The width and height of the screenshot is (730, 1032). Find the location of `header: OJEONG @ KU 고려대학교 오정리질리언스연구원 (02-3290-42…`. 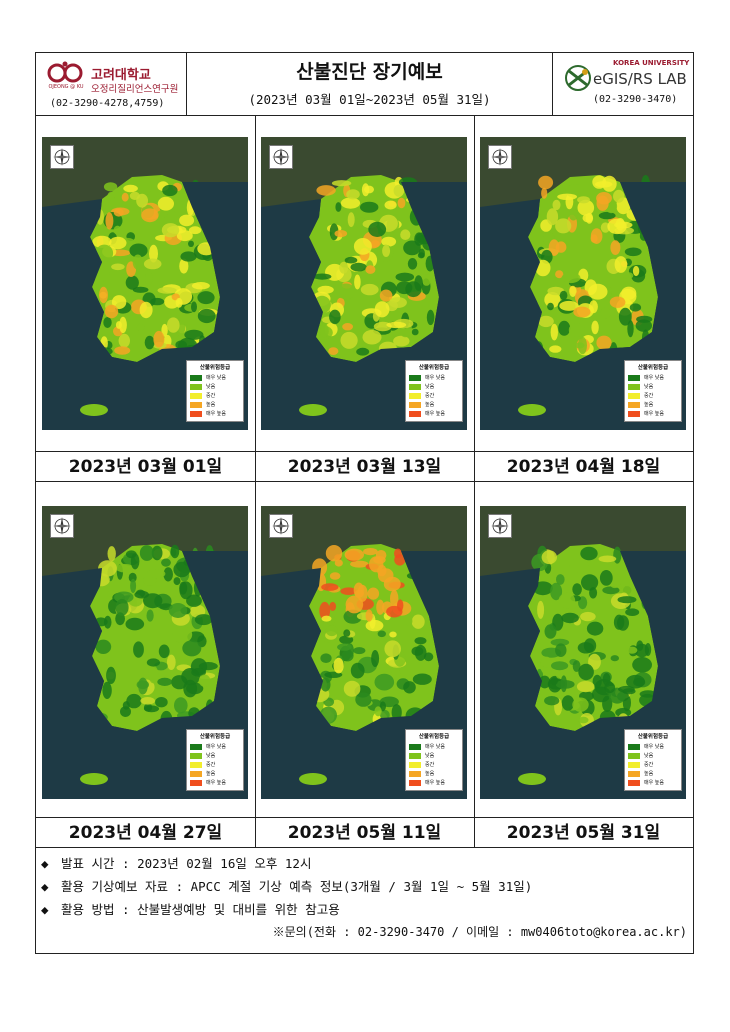

header: OJEONG @ KU 고려대학교 오정리질리언스연구원 (02-3290-42… is located at coordinates (364, 84).